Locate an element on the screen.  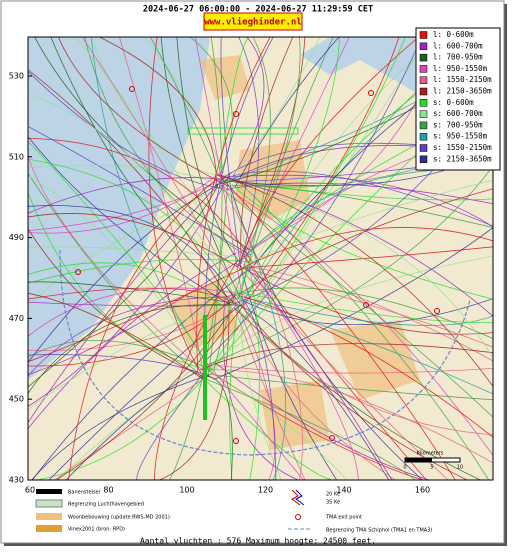
legend-label: s: 0-600m is located at coordinates (453, 102).